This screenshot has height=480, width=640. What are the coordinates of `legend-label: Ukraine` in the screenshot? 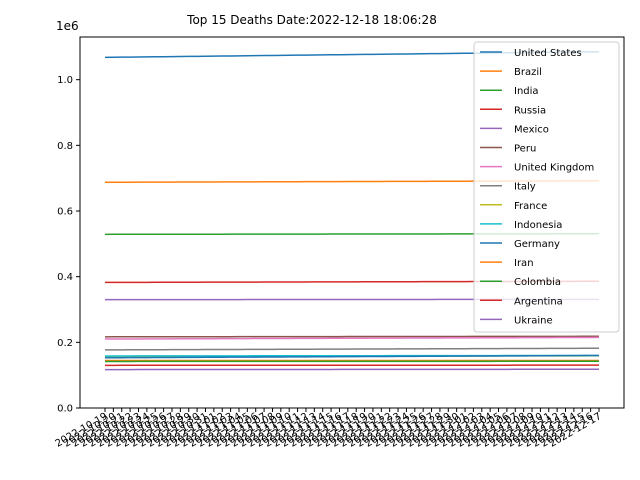 It's located at (533, 320).